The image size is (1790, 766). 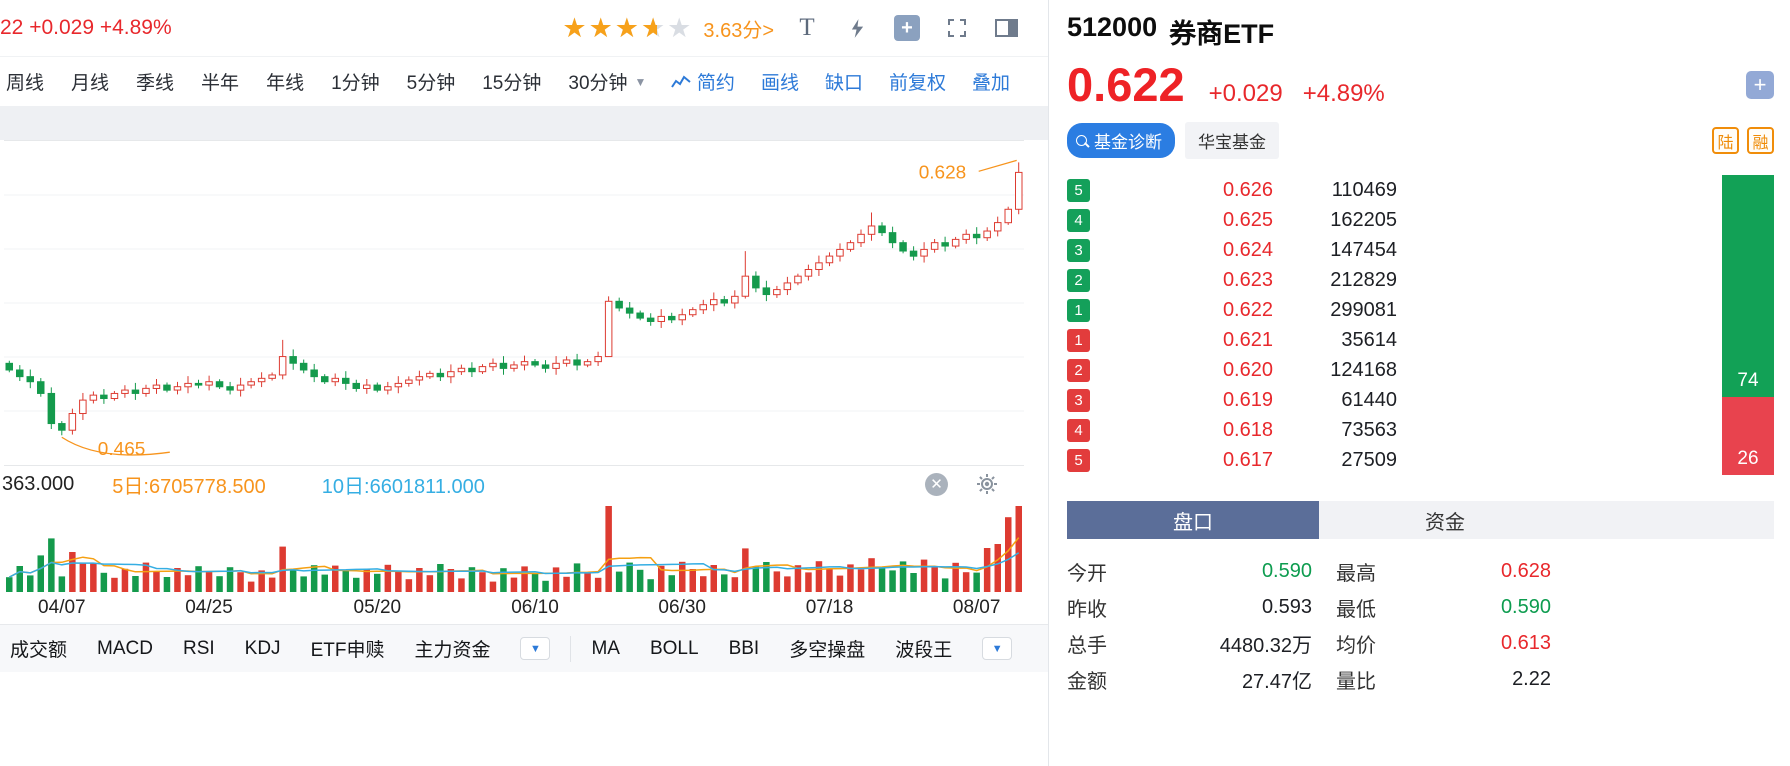 What do you see at coordinates (1356, 645) in the screenshot?
I see `stat-label: 均价` at bounding box center [1356, 645].